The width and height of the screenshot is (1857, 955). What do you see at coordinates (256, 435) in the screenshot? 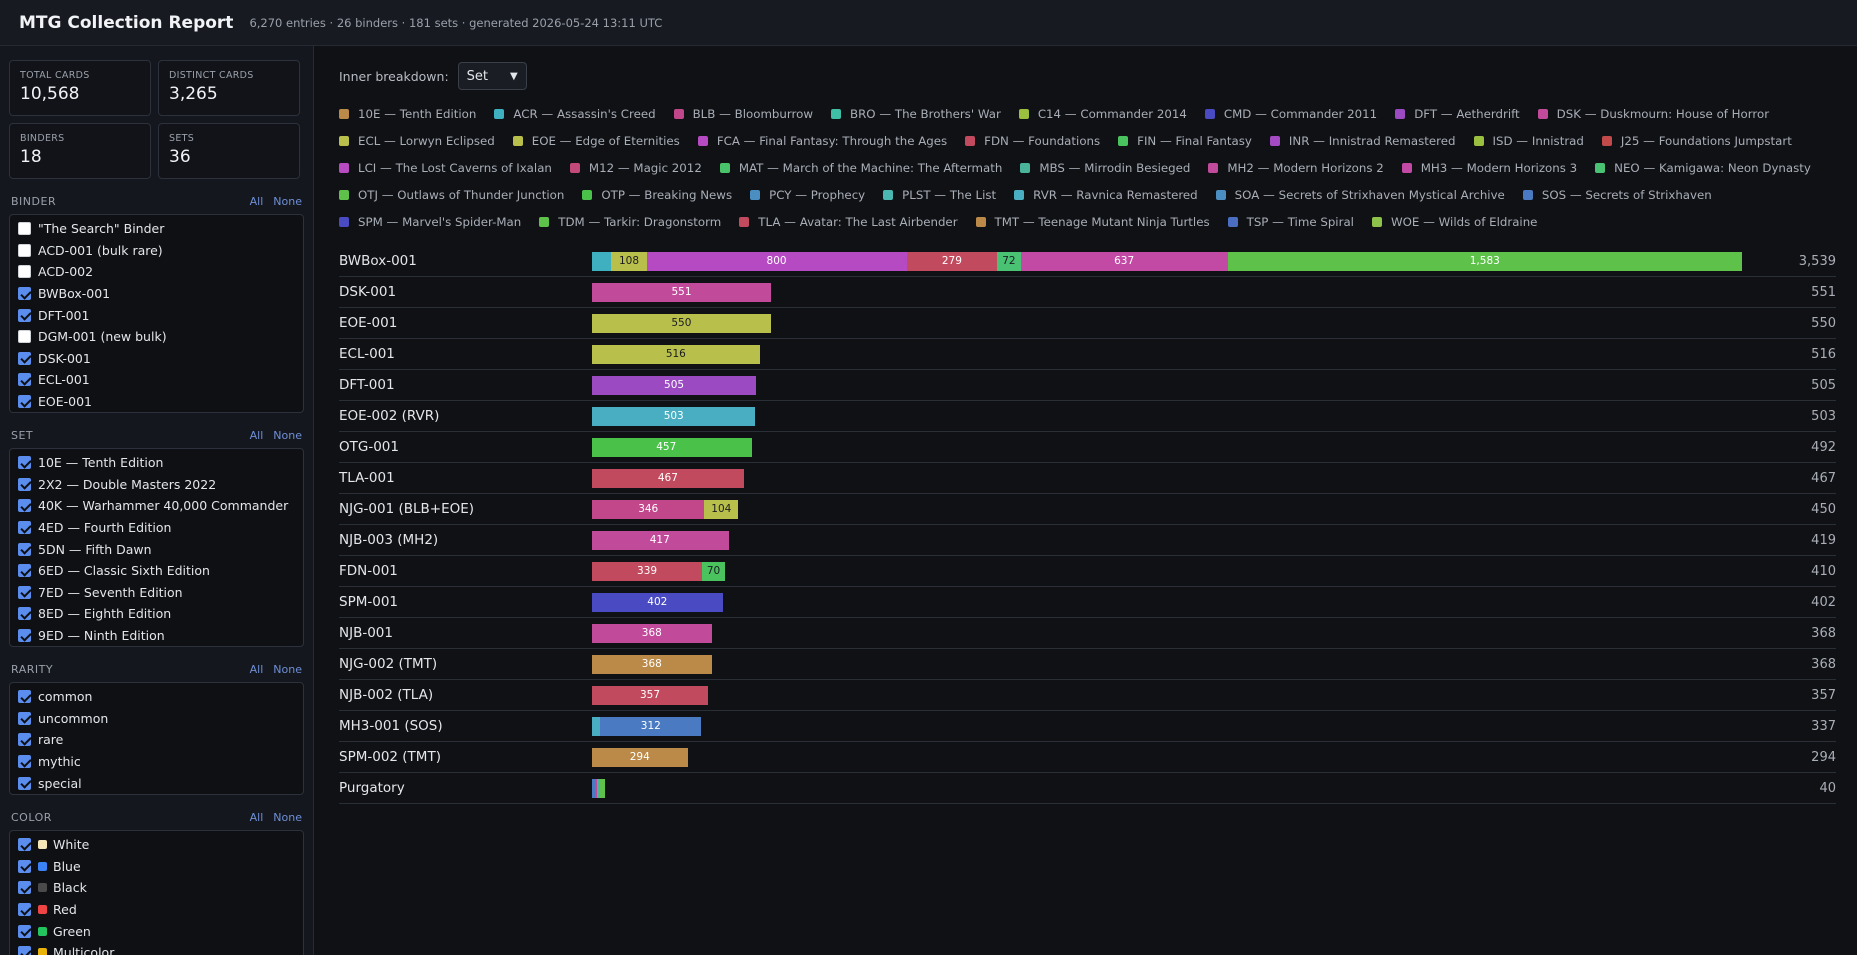
I see `set-all-link: All` at bounding box center [256, 435].